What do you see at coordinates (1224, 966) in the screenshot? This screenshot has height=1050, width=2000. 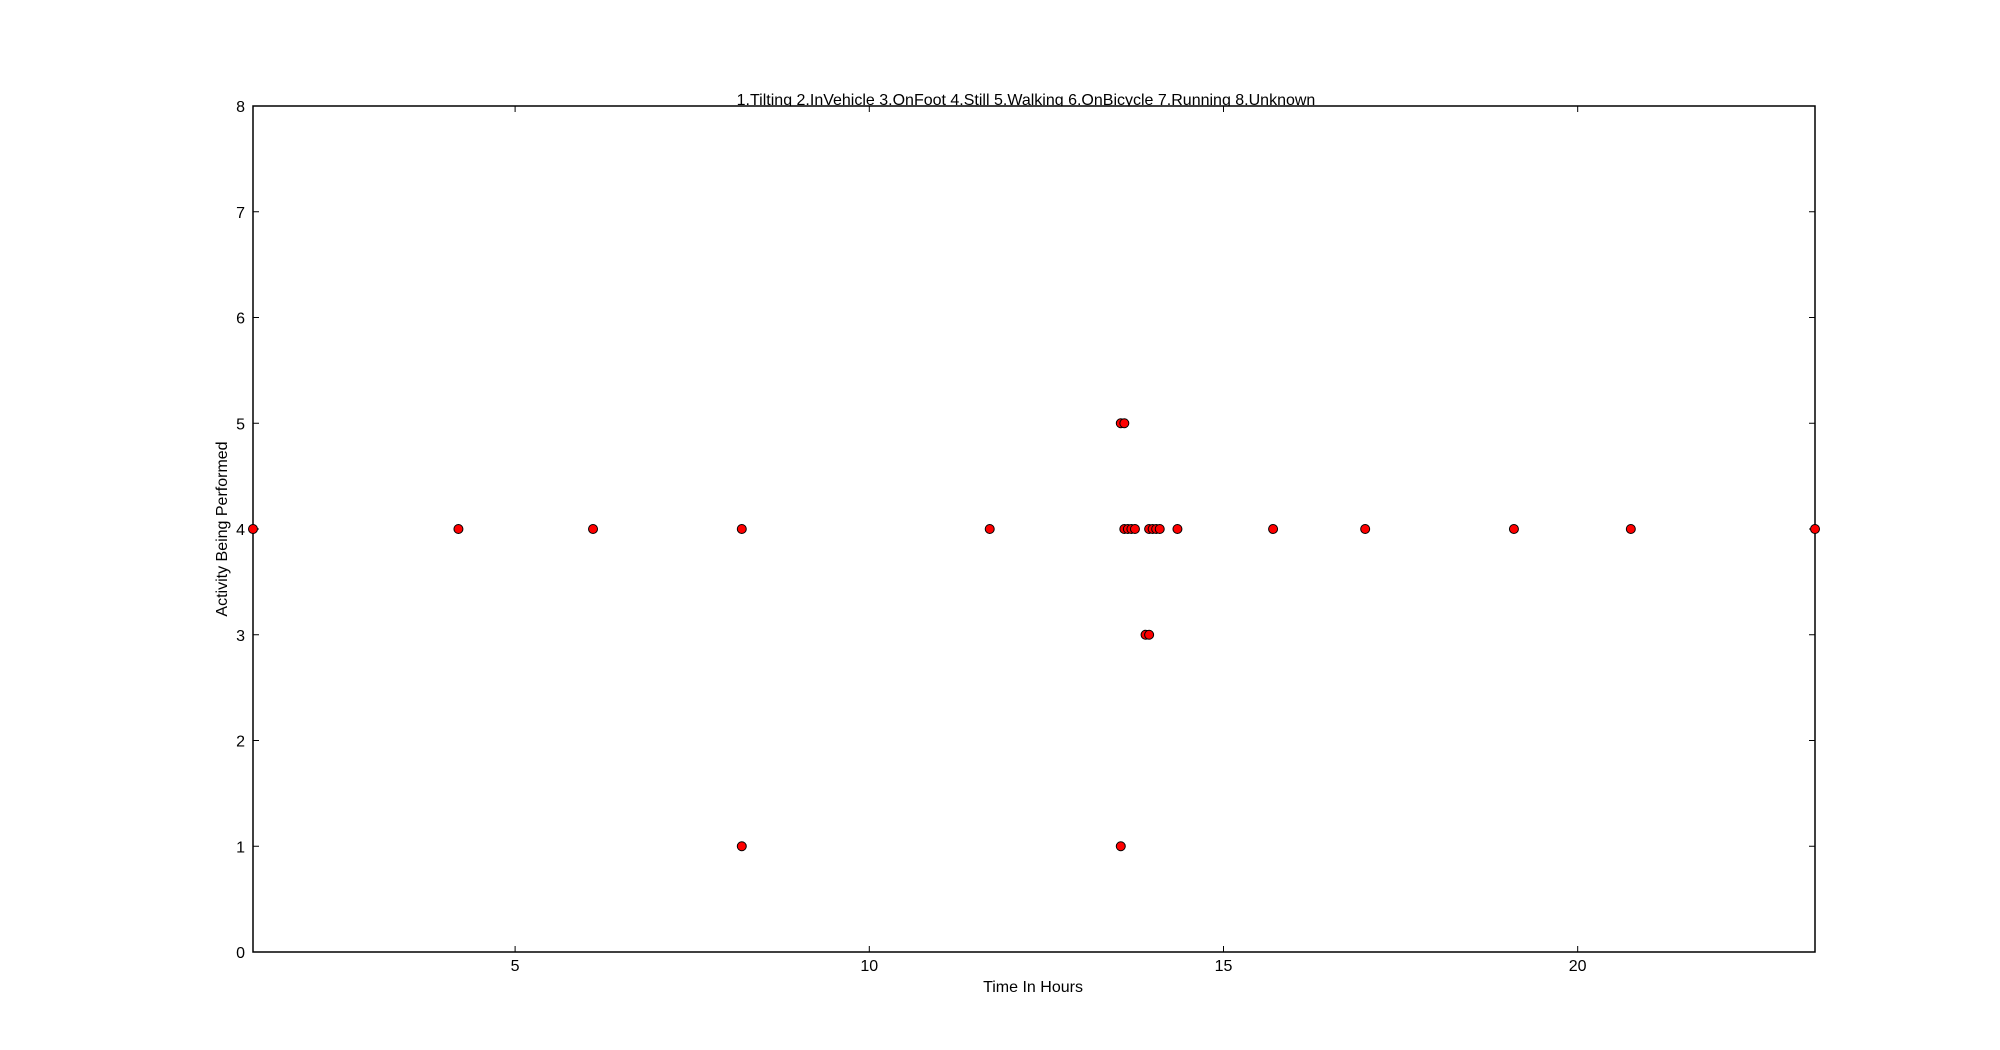 I see `x-tick-label: 15` at bounding box center [1224, 966].